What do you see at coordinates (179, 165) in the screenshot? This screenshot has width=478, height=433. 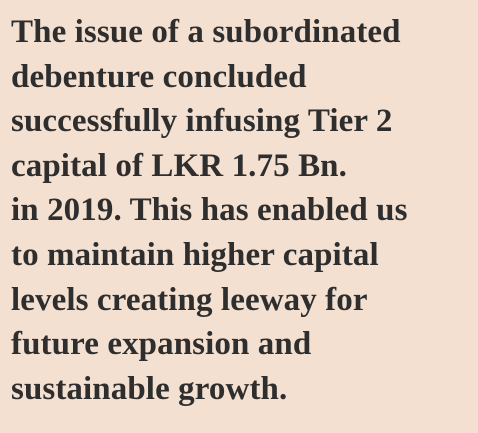 I see `text-line: capital of LKR 1.75 Bn.` at bounding box center [179, 165].